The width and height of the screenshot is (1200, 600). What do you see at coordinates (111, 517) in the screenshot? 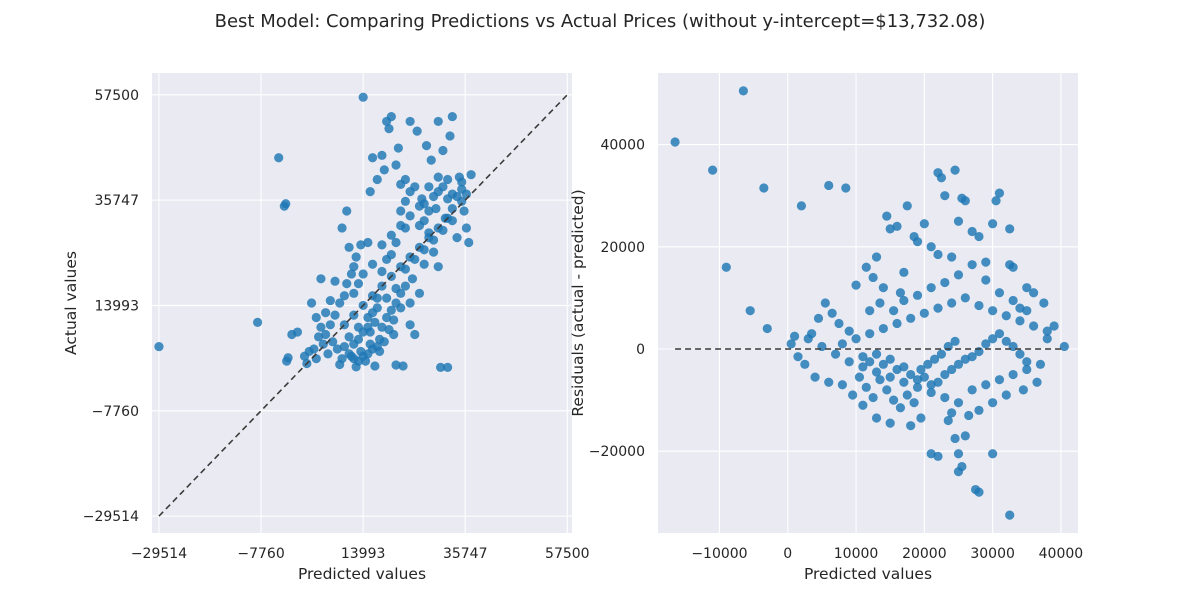
I see `y-tick-label: −29514` at bounding box center [111, 517].